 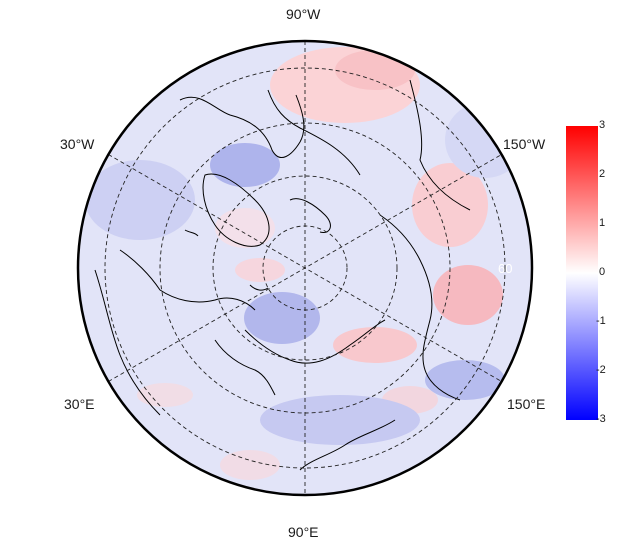 I want to click on cold-patch-barents, so click(x=282, y=318).